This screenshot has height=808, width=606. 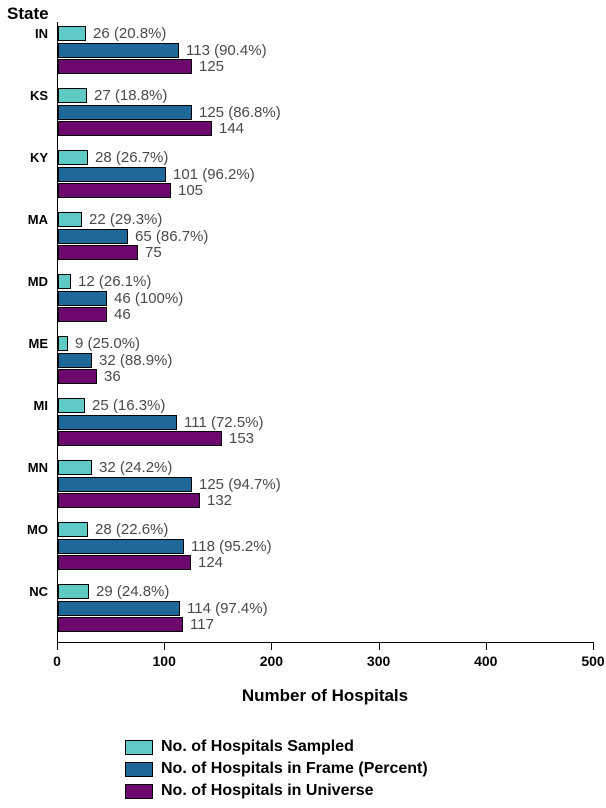 I want to click on bar-row-in: 125, so click(x=141, y=66).